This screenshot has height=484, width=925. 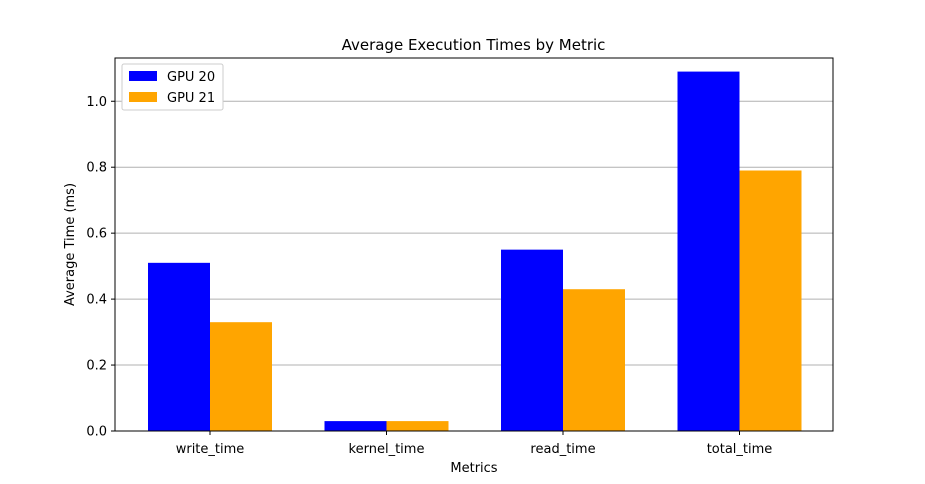 I want to click on y-tick-label: 0.0, so click(x=96, y=432).